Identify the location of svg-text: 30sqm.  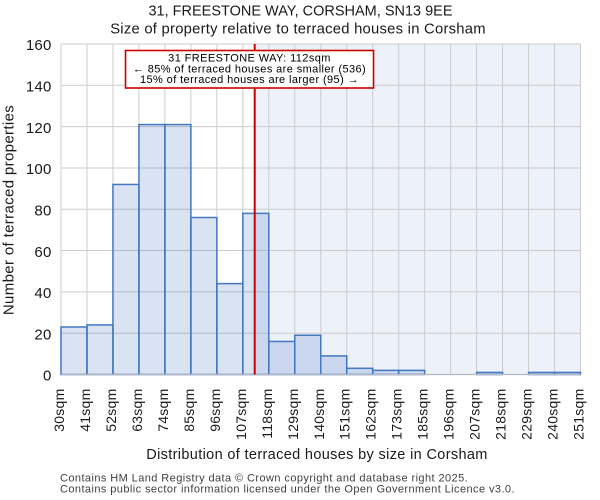
(59, 410).